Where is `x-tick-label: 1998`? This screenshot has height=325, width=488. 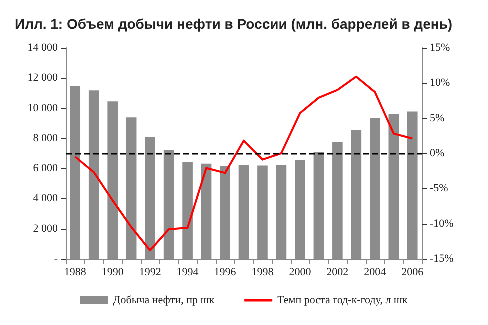
x-tick-label: 1998 is located at coordinates (263, 272).